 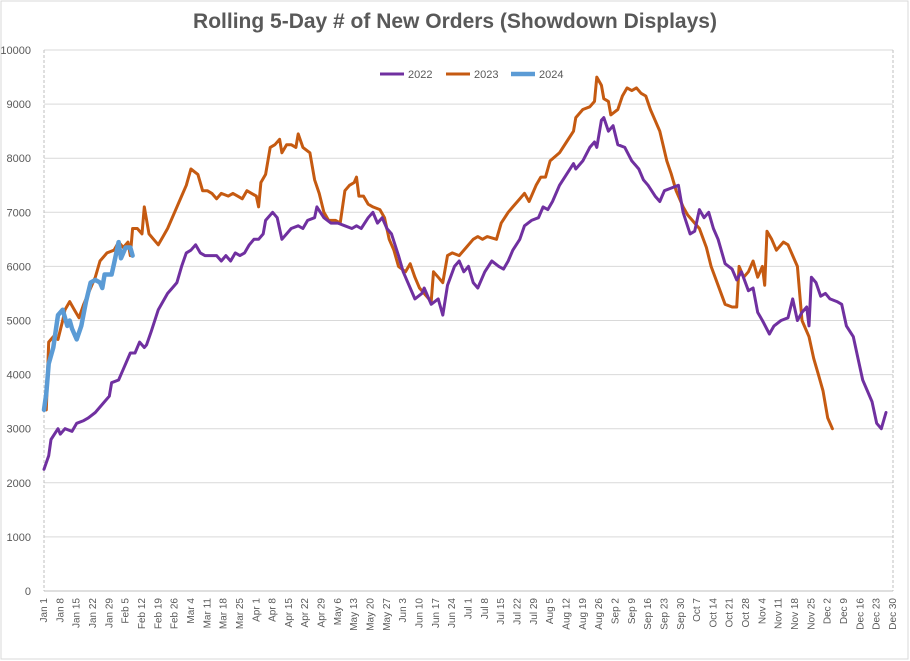 I want to click on x-tick-label: Dec 9, so click(x=844, y=611).